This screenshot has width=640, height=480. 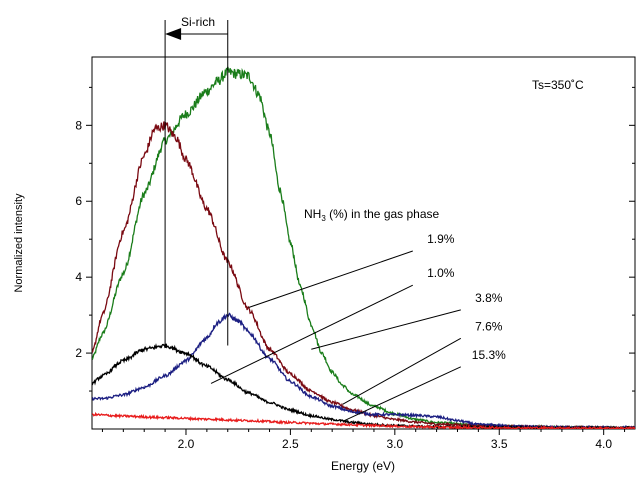 What do you see at coordinates (186, 444) in the screenshot?
I see `x-tick-label: 2.0` at bounding box center [186, 444].